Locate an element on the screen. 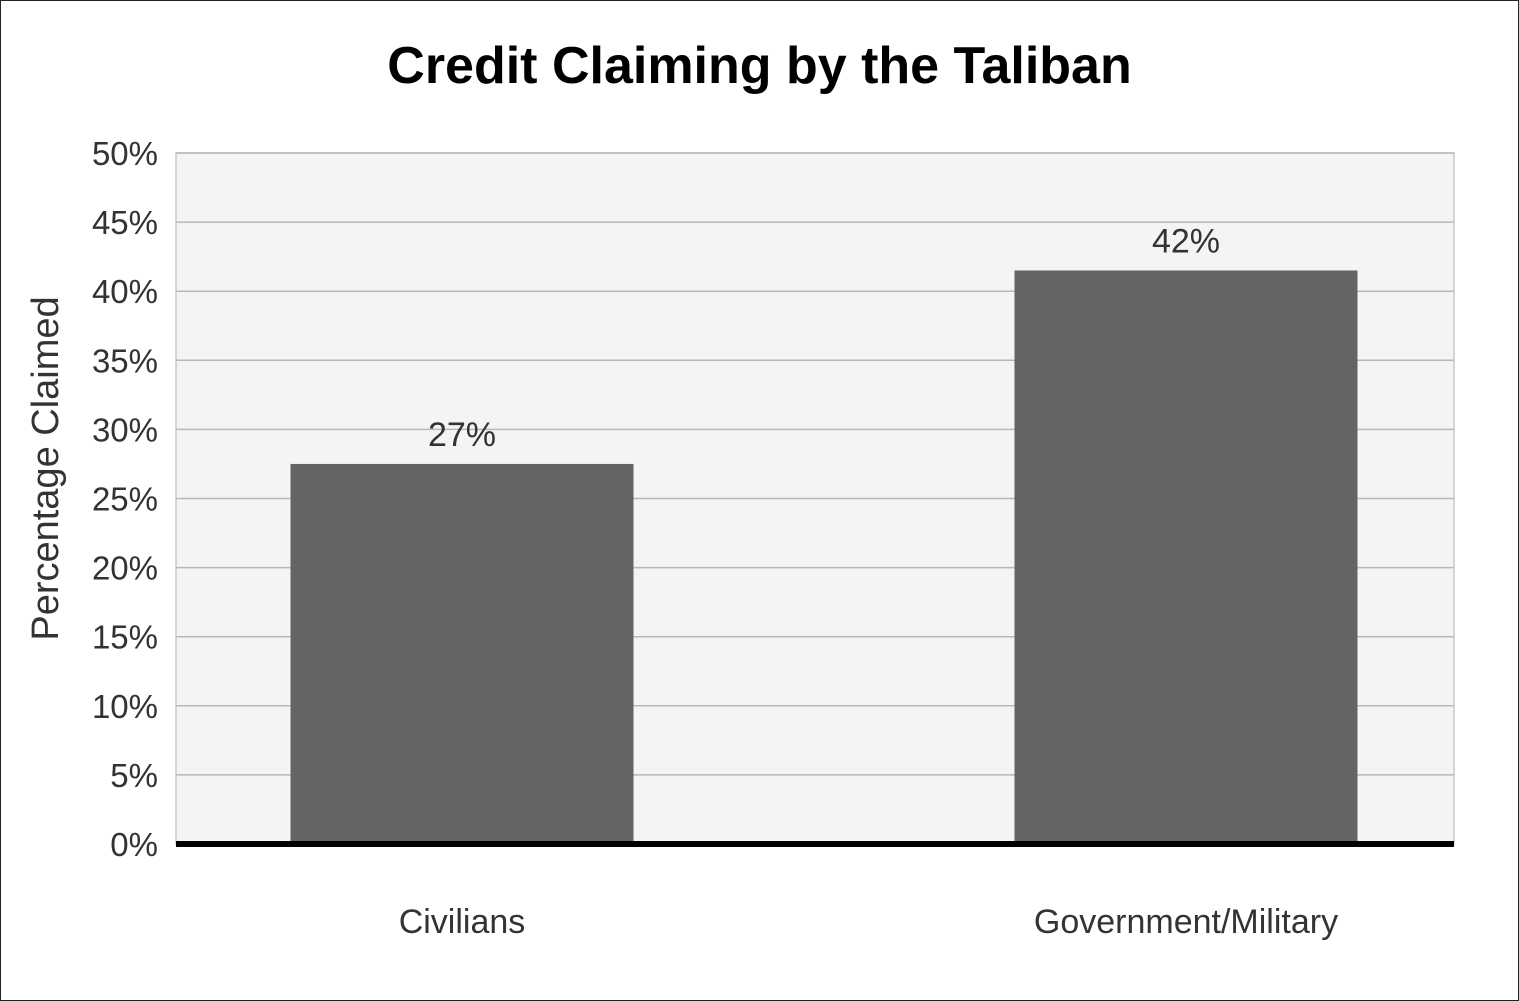 The height and width of the screenshot is (1001, 1519). bar-value-label: 27% is located at coordinates (462, 435).